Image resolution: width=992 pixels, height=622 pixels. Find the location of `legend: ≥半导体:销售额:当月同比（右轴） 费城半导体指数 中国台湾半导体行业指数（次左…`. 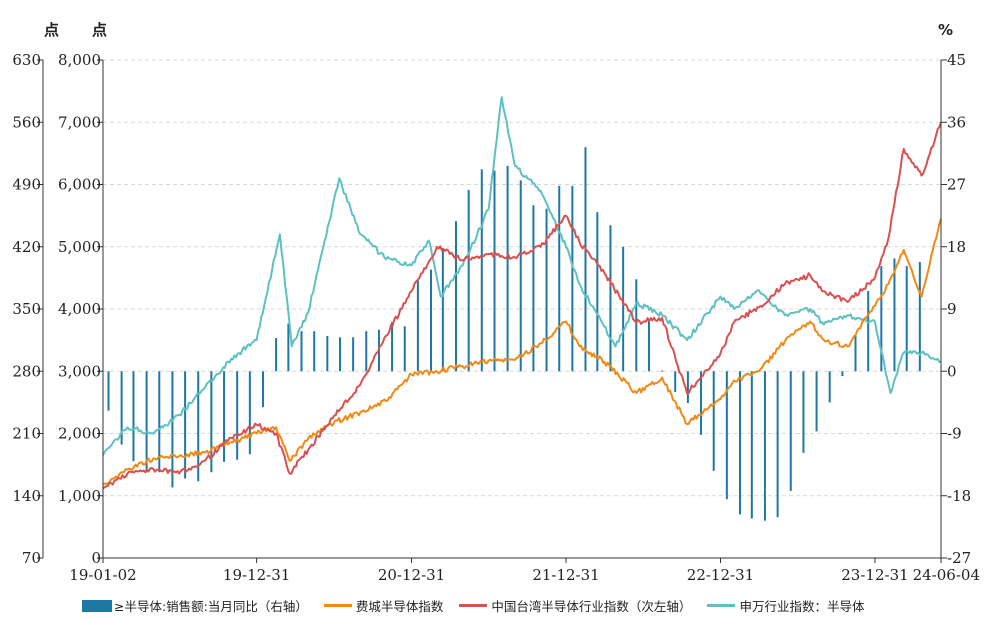

legend: ≥半导体:销售额:当月同比（右轴） 费城半导体指数 中国台湾半导体行业指数（次左… is located at coordinates (481, 605).